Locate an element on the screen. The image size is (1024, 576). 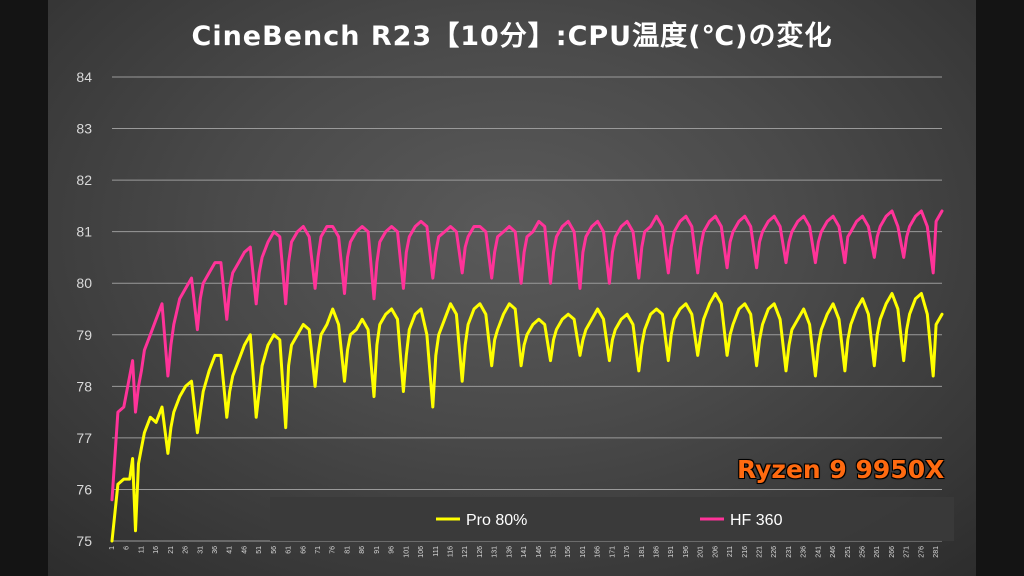
x-tick-label: 71 is located at coordinates (318, 550).